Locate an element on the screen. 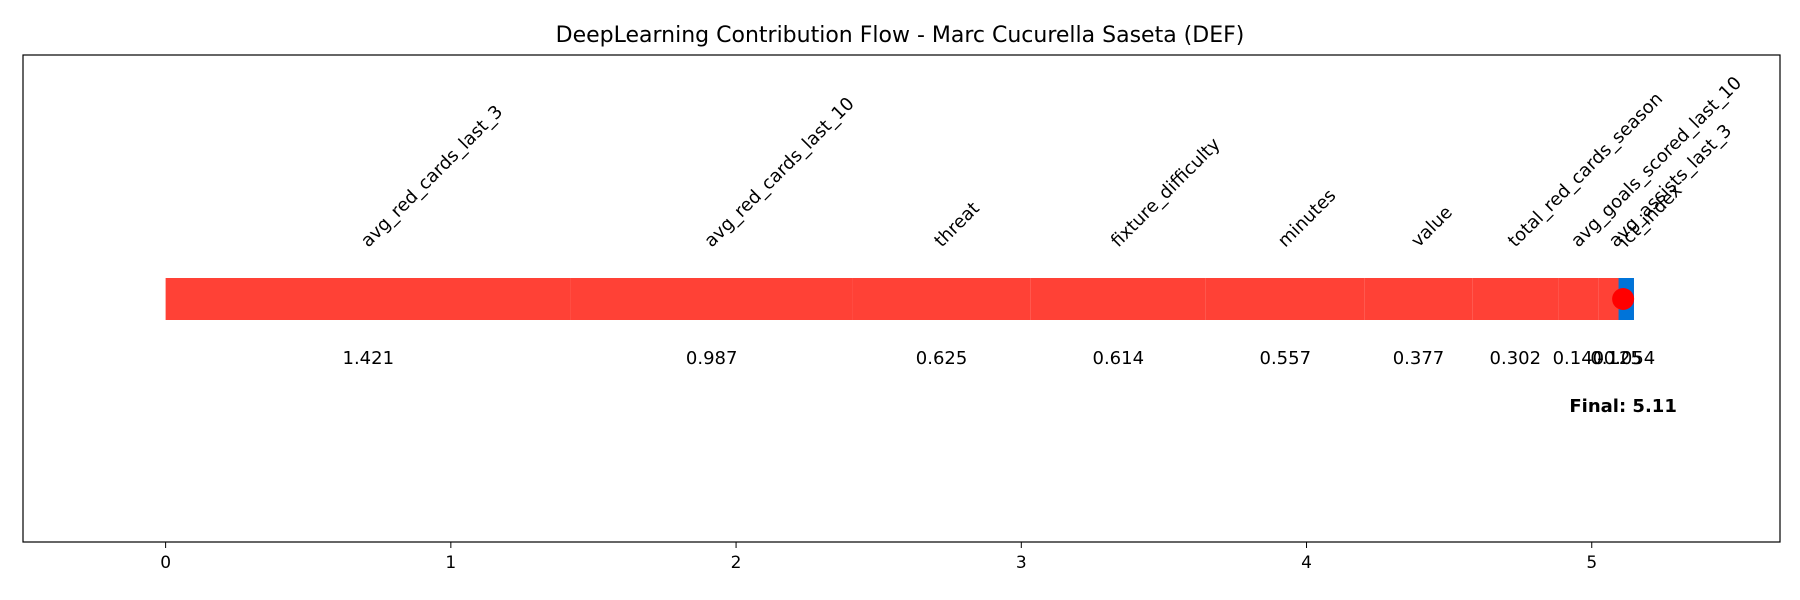 This screenshot has width=1800, height=600. value-label: 0.125 is located at coordinates (1616, 358).